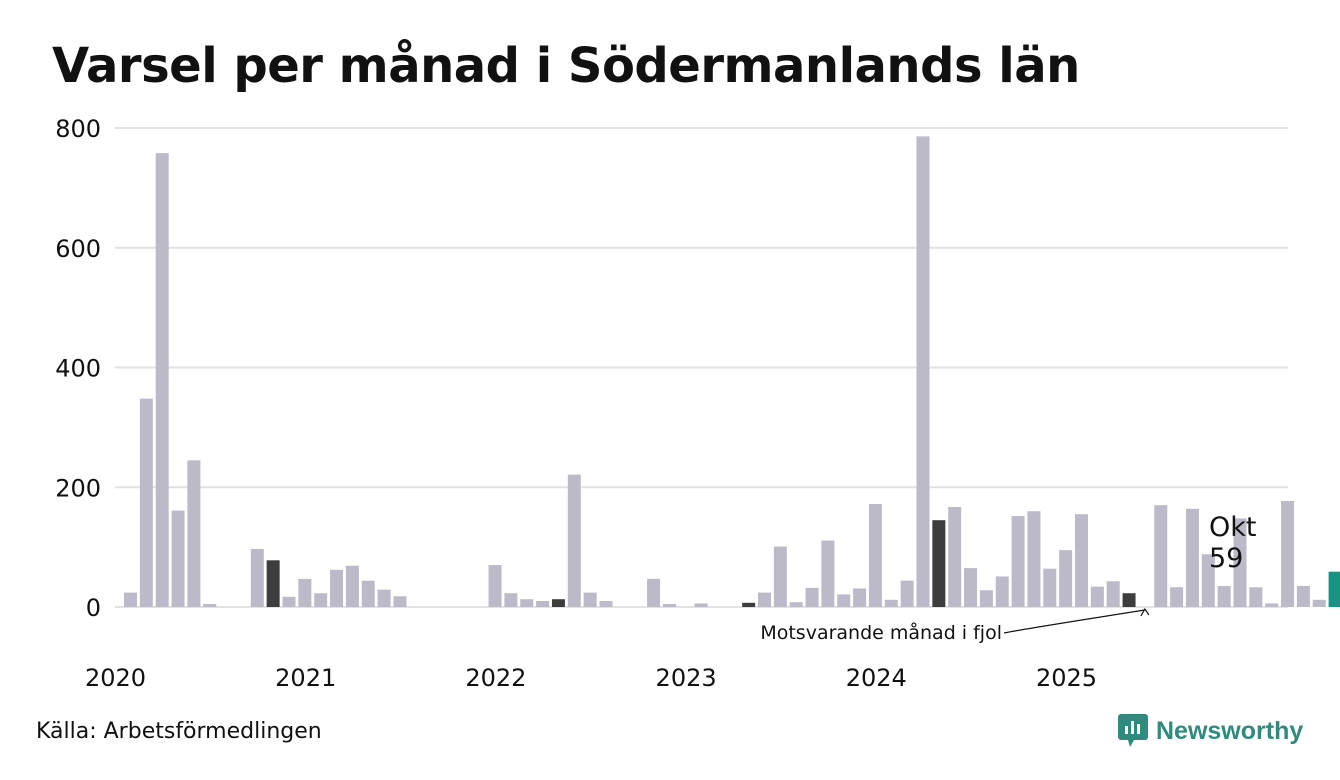  I want to click on x-axis-year-labels: 2020 2021 2022 2023 2024 2025, so click(591, 678).